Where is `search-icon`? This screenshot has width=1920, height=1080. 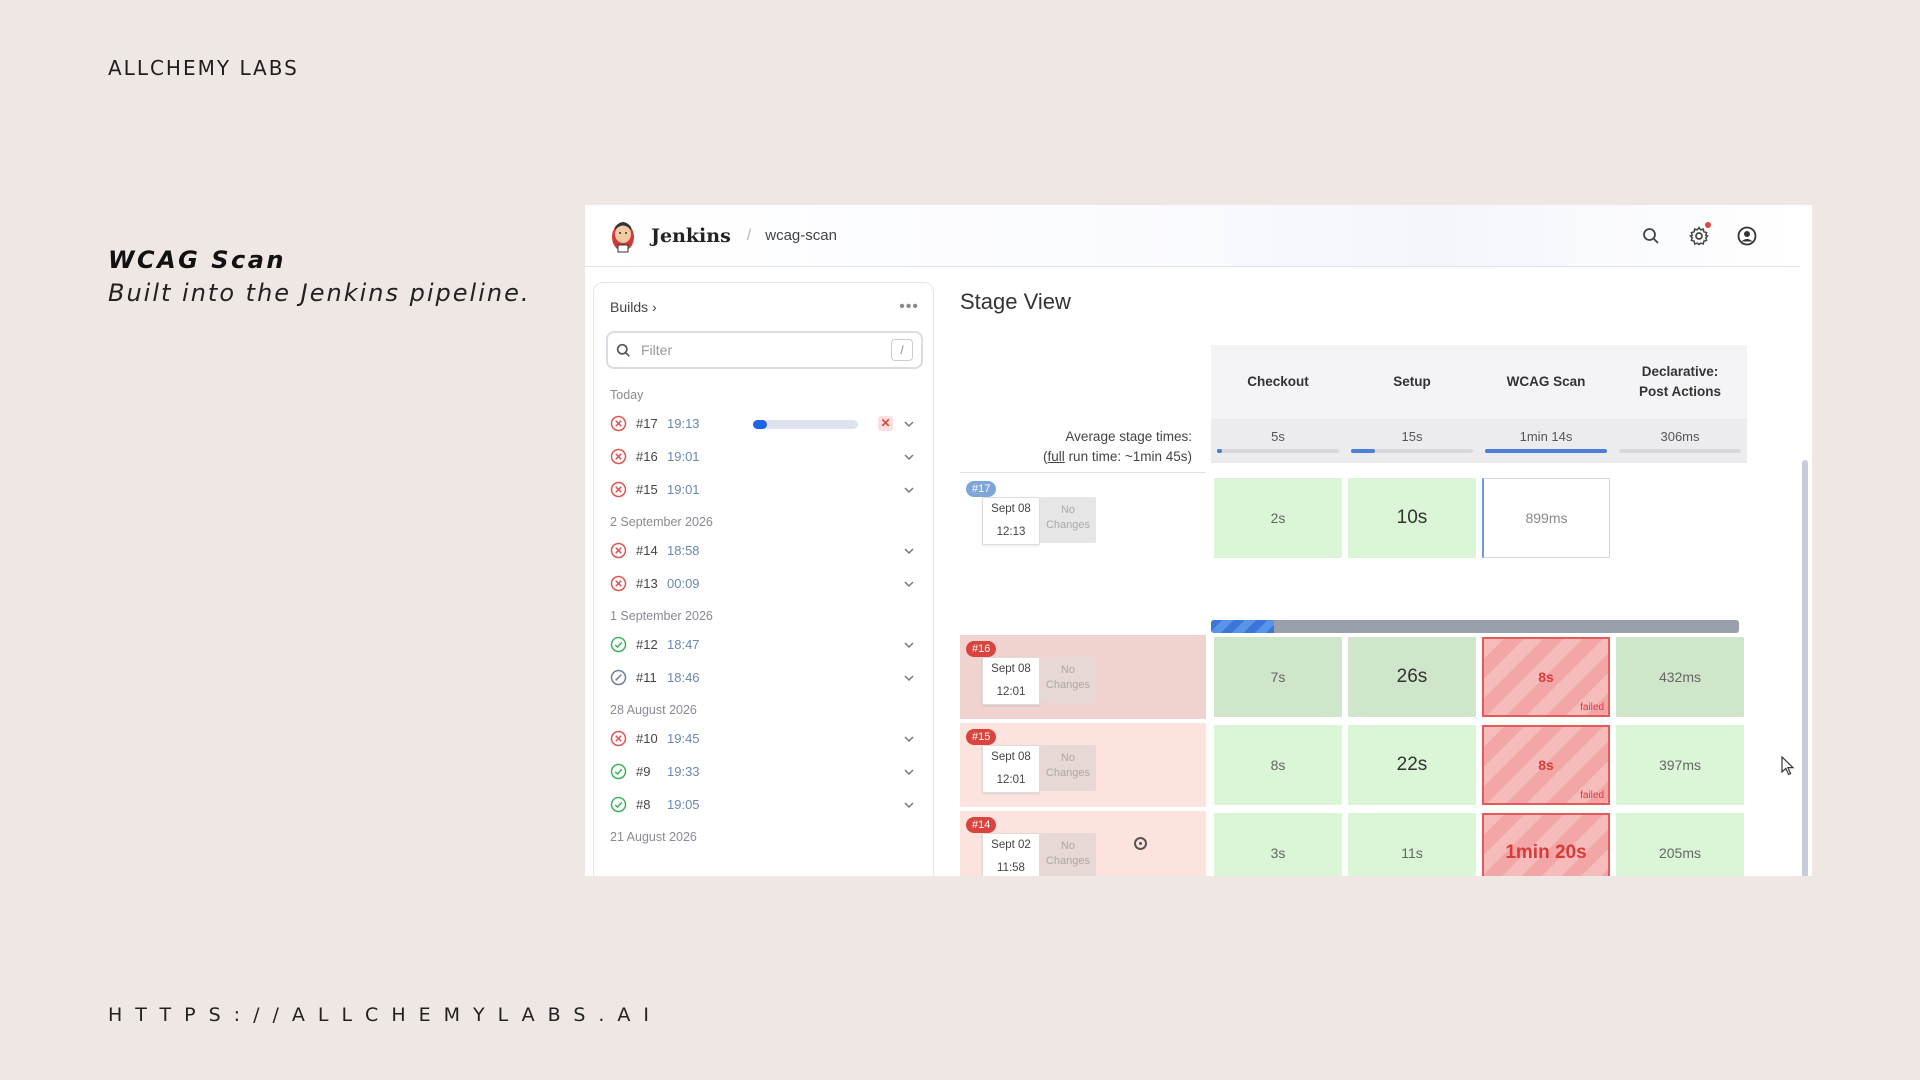 search-icon is located at coordinates (1651, 236).